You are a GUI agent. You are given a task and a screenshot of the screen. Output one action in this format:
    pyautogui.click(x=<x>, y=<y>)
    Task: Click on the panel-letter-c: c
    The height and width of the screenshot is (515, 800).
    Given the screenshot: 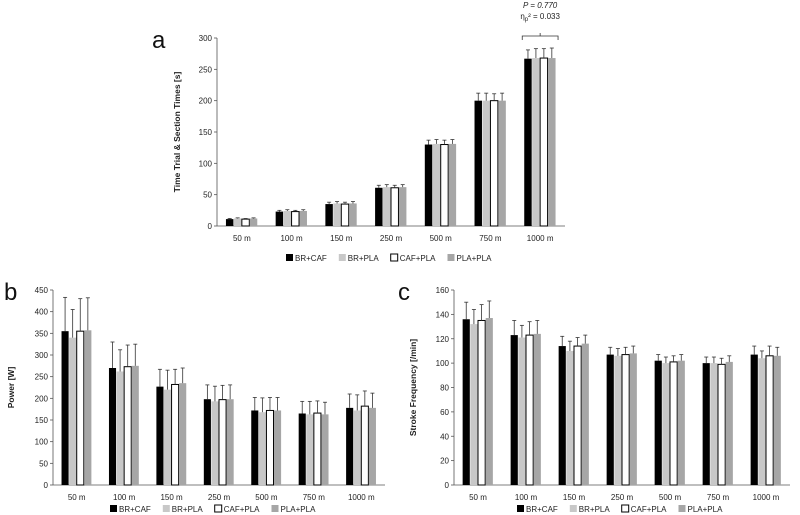 What is the action you would take?
    pyautogui.click(x=404, y=292)
    